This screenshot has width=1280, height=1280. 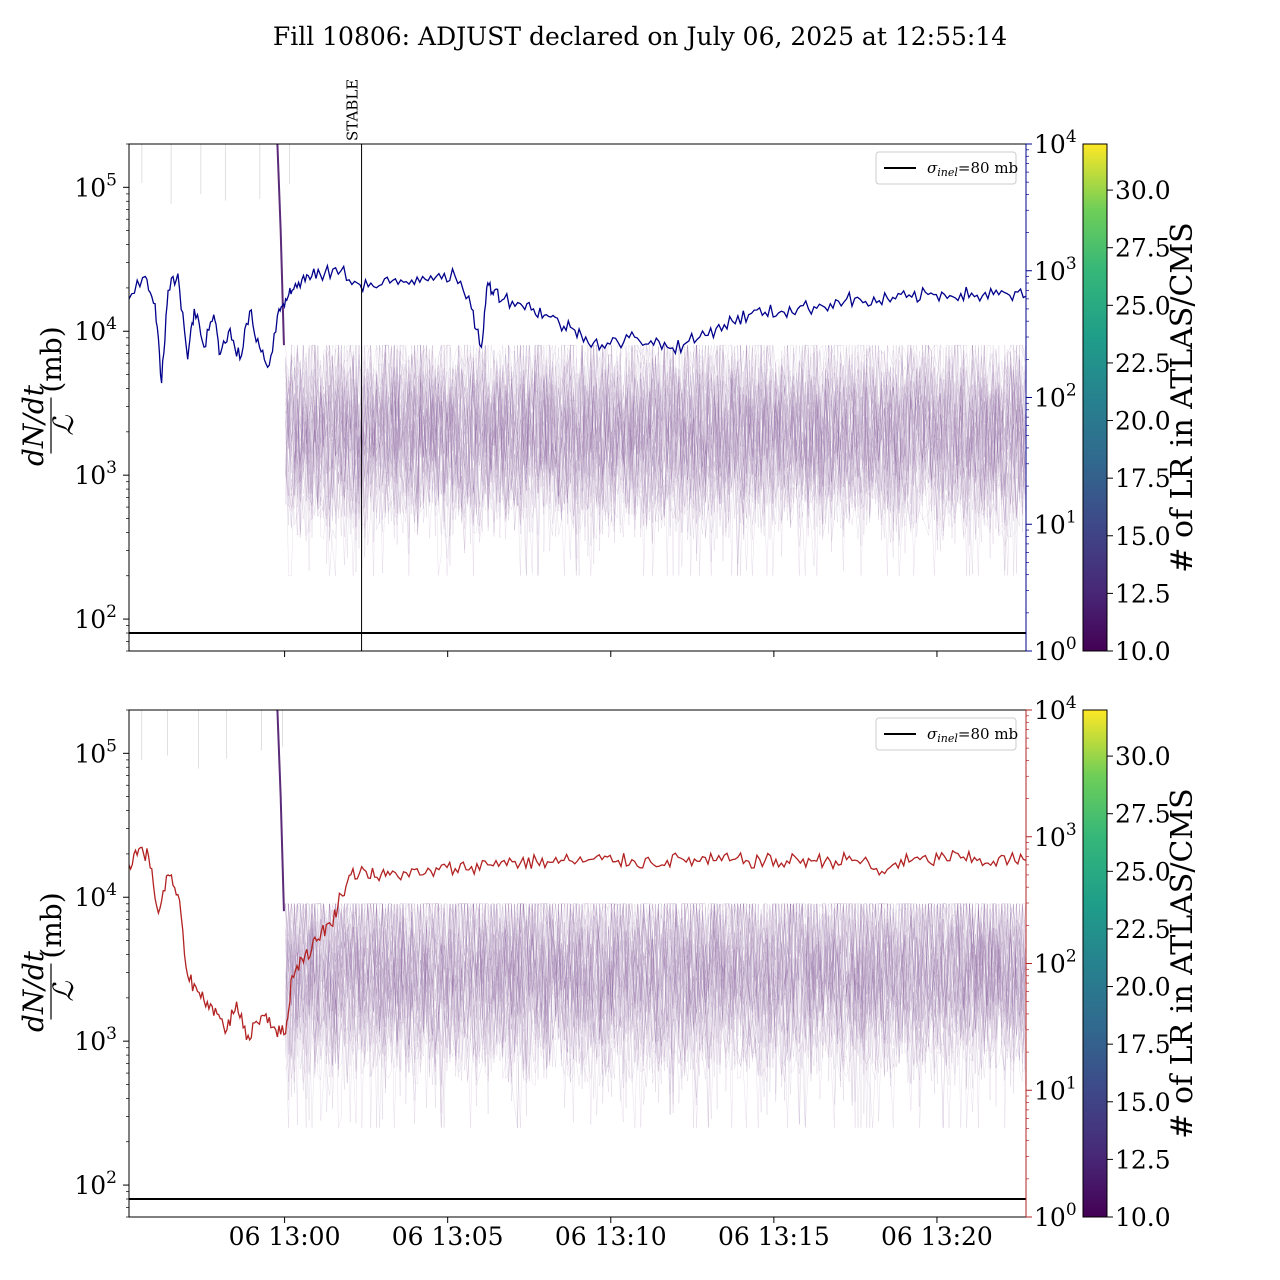 What do you see at coordinates (95, 1184) in the screenshot?
I see `y-tick-label: 10²` at bounding box center [95, 1184].